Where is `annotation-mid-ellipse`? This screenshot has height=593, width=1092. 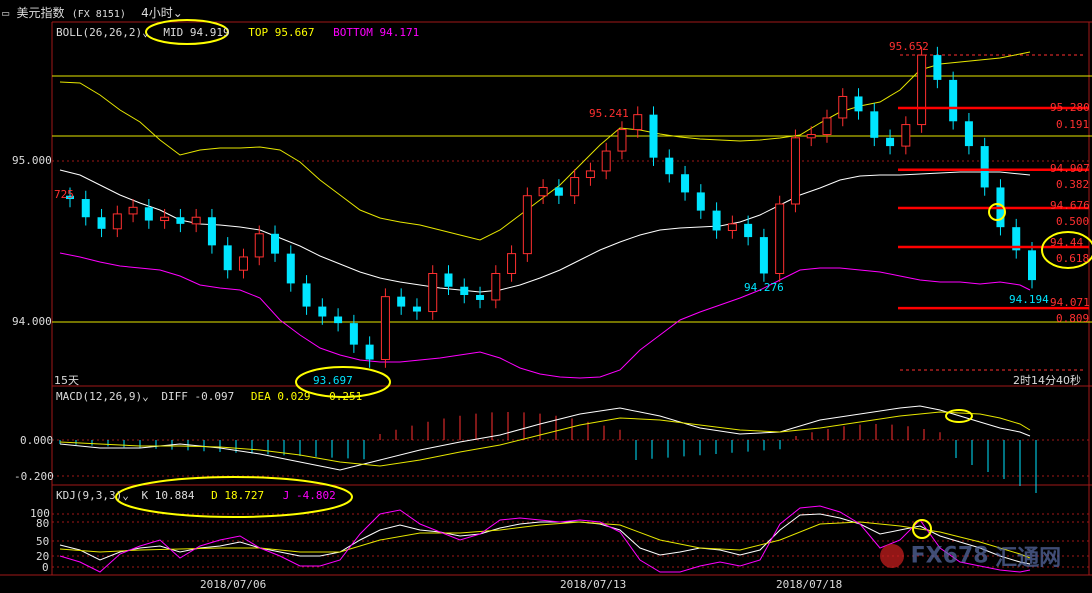 annotation-mid-ellipse is located at coordinates (187, 32).